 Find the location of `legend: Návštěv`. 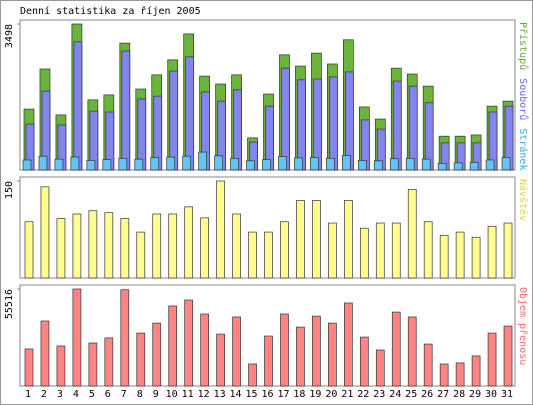

legend: Návštěv is located at coordinates (523, 200).